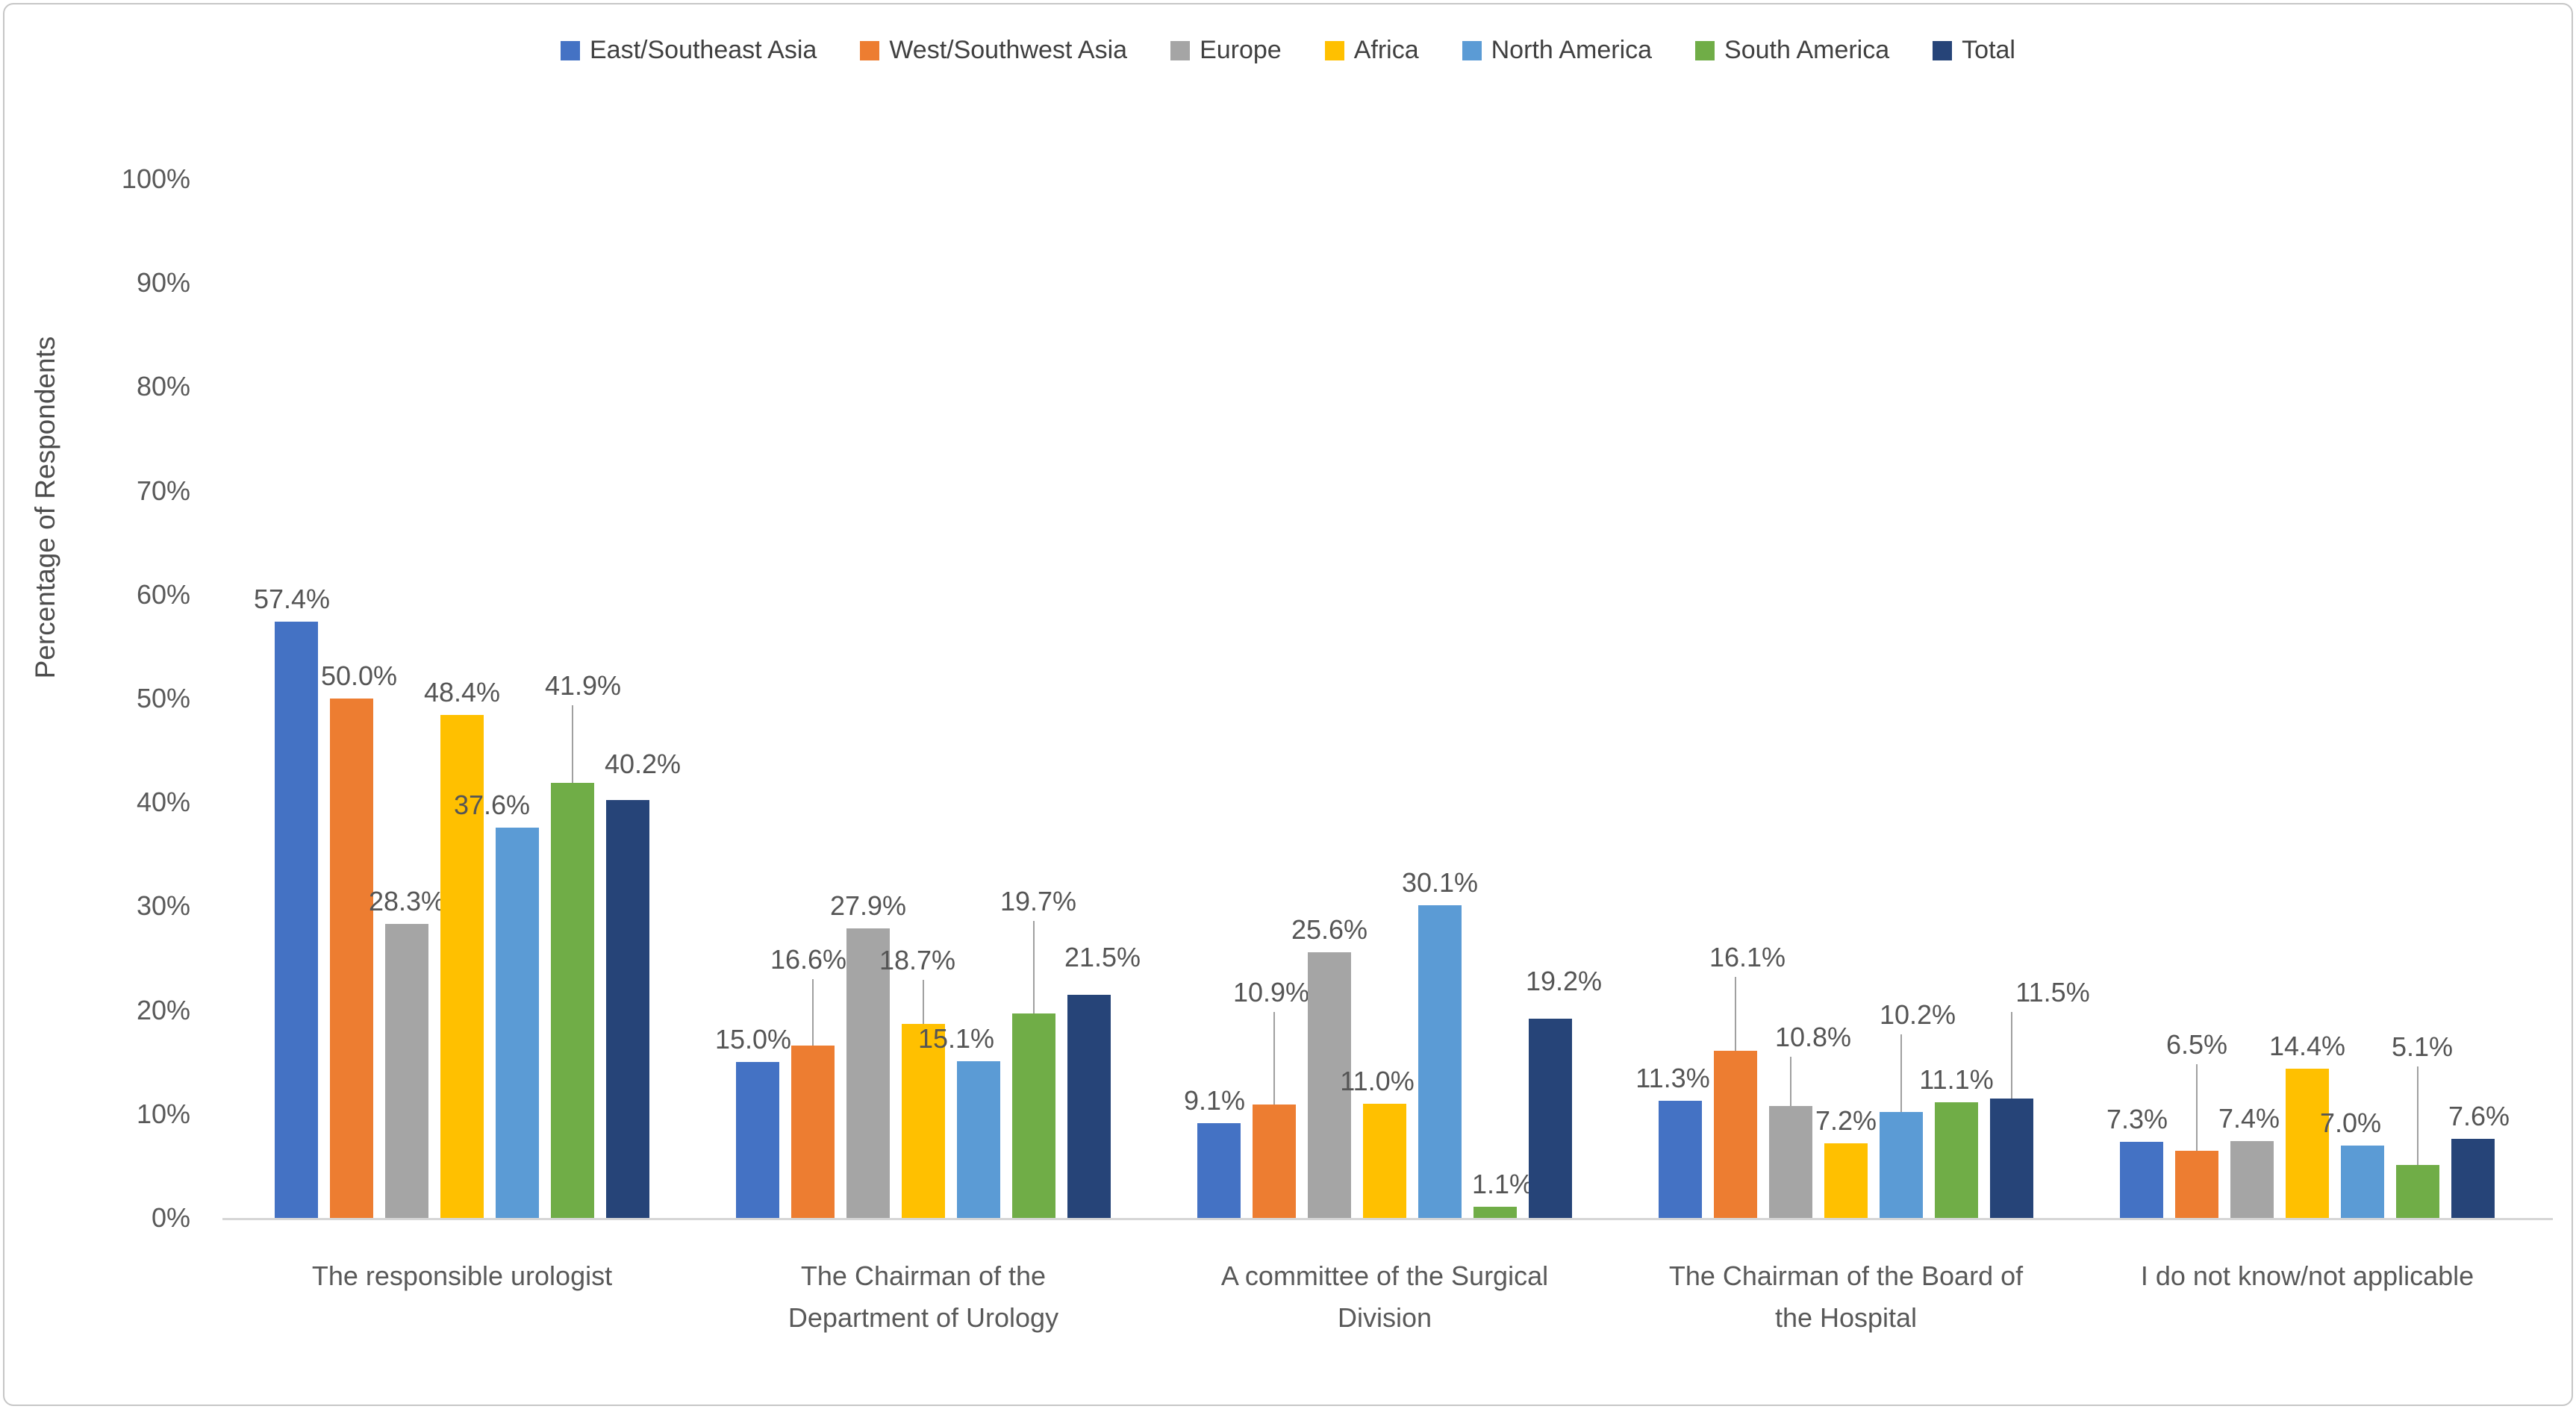 The width and height of the screenshot is (2576, 1409). I want to click on y-tick-label: 100%, so click(155, 178).